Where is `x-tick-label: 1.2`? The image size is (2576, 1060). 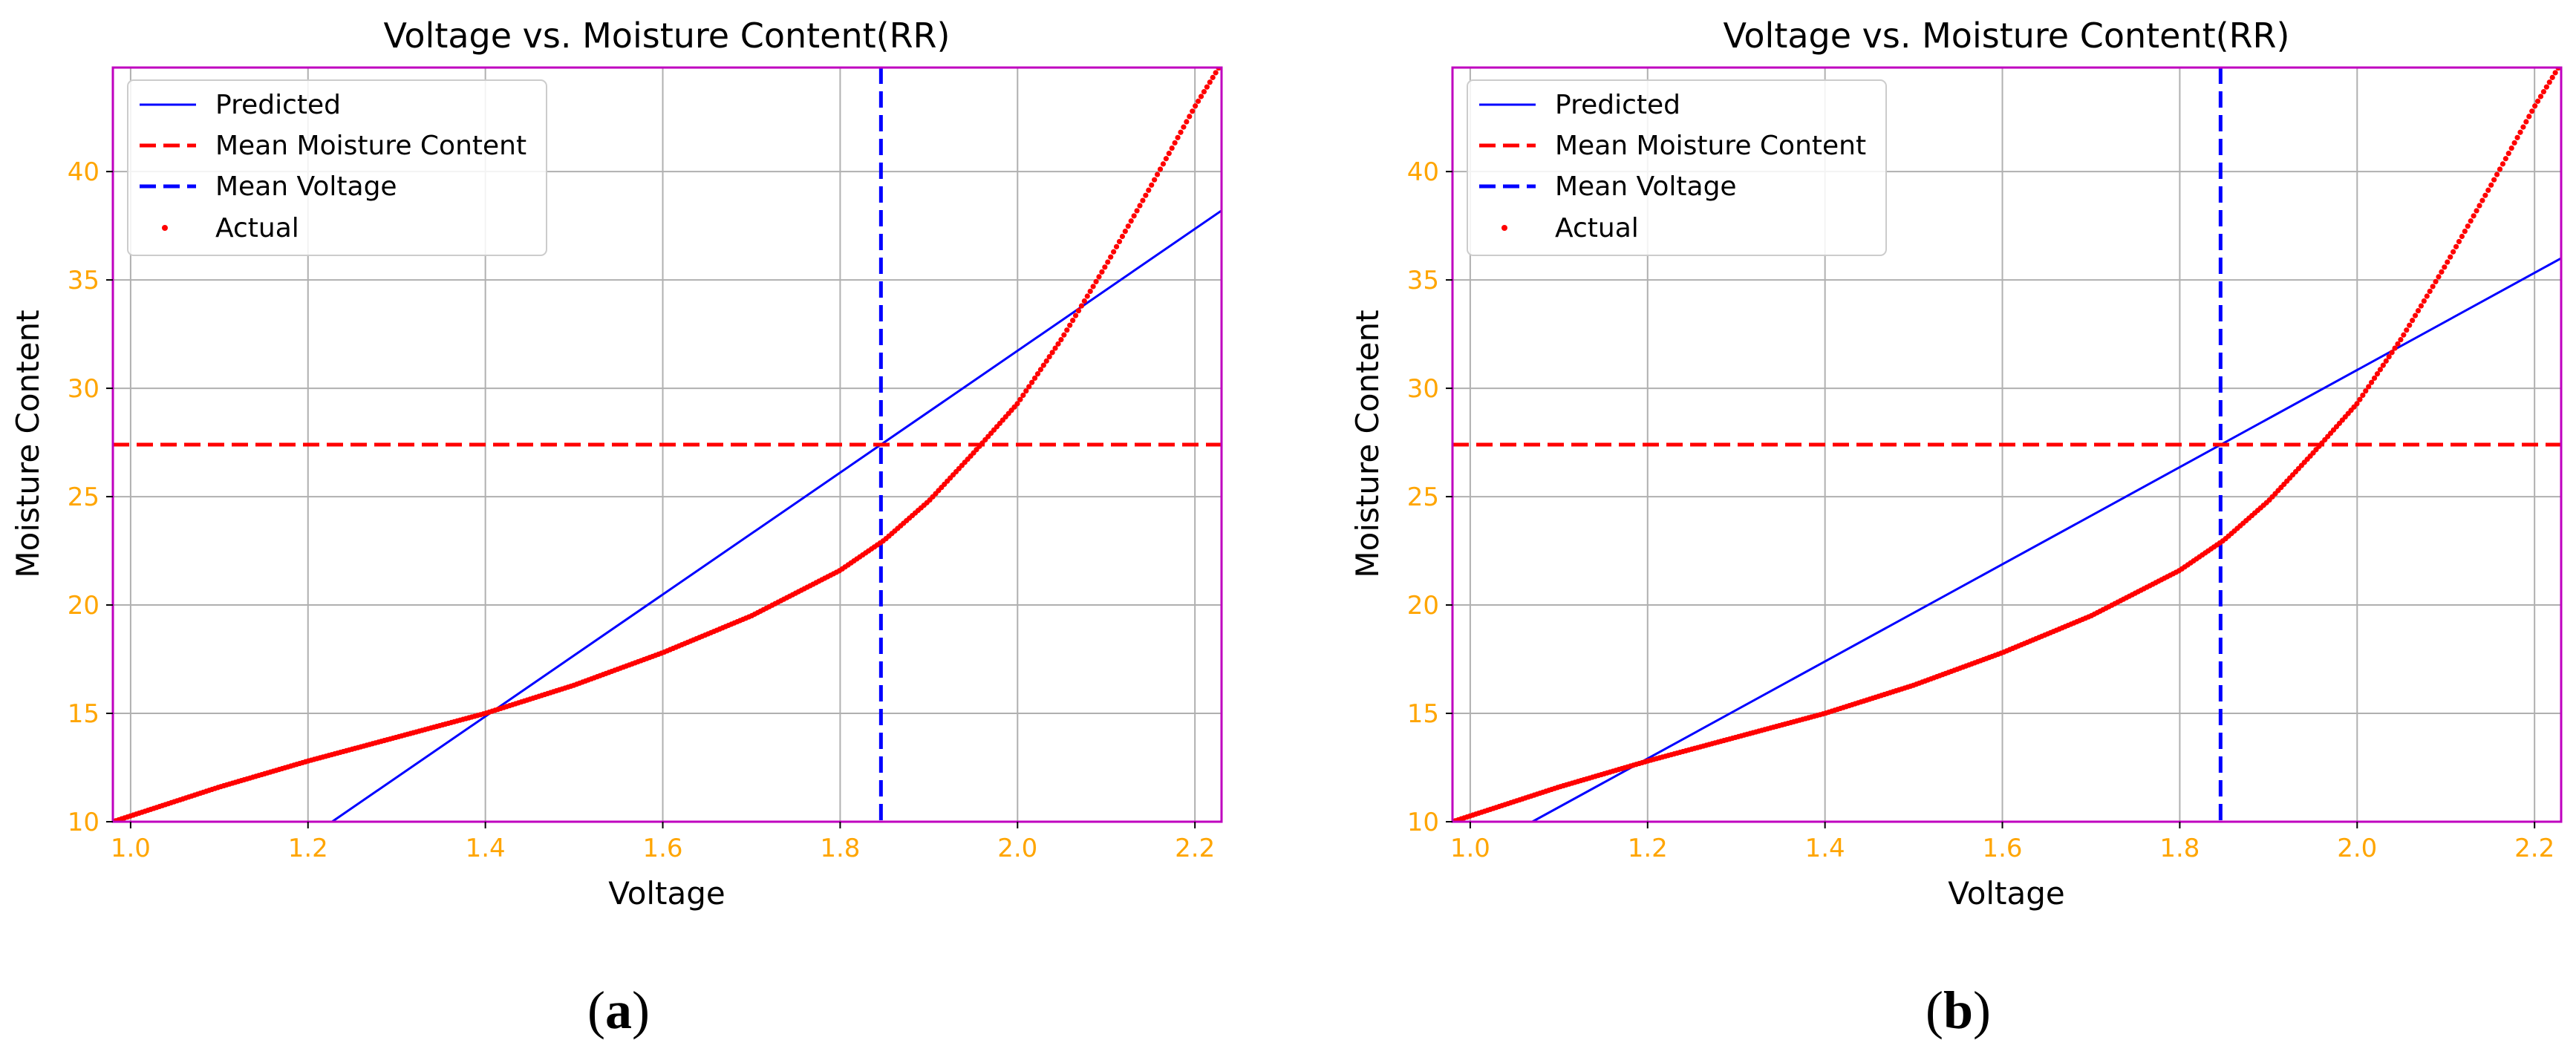
x-tick-label: 1.2 is located at coordinates (308, 848).